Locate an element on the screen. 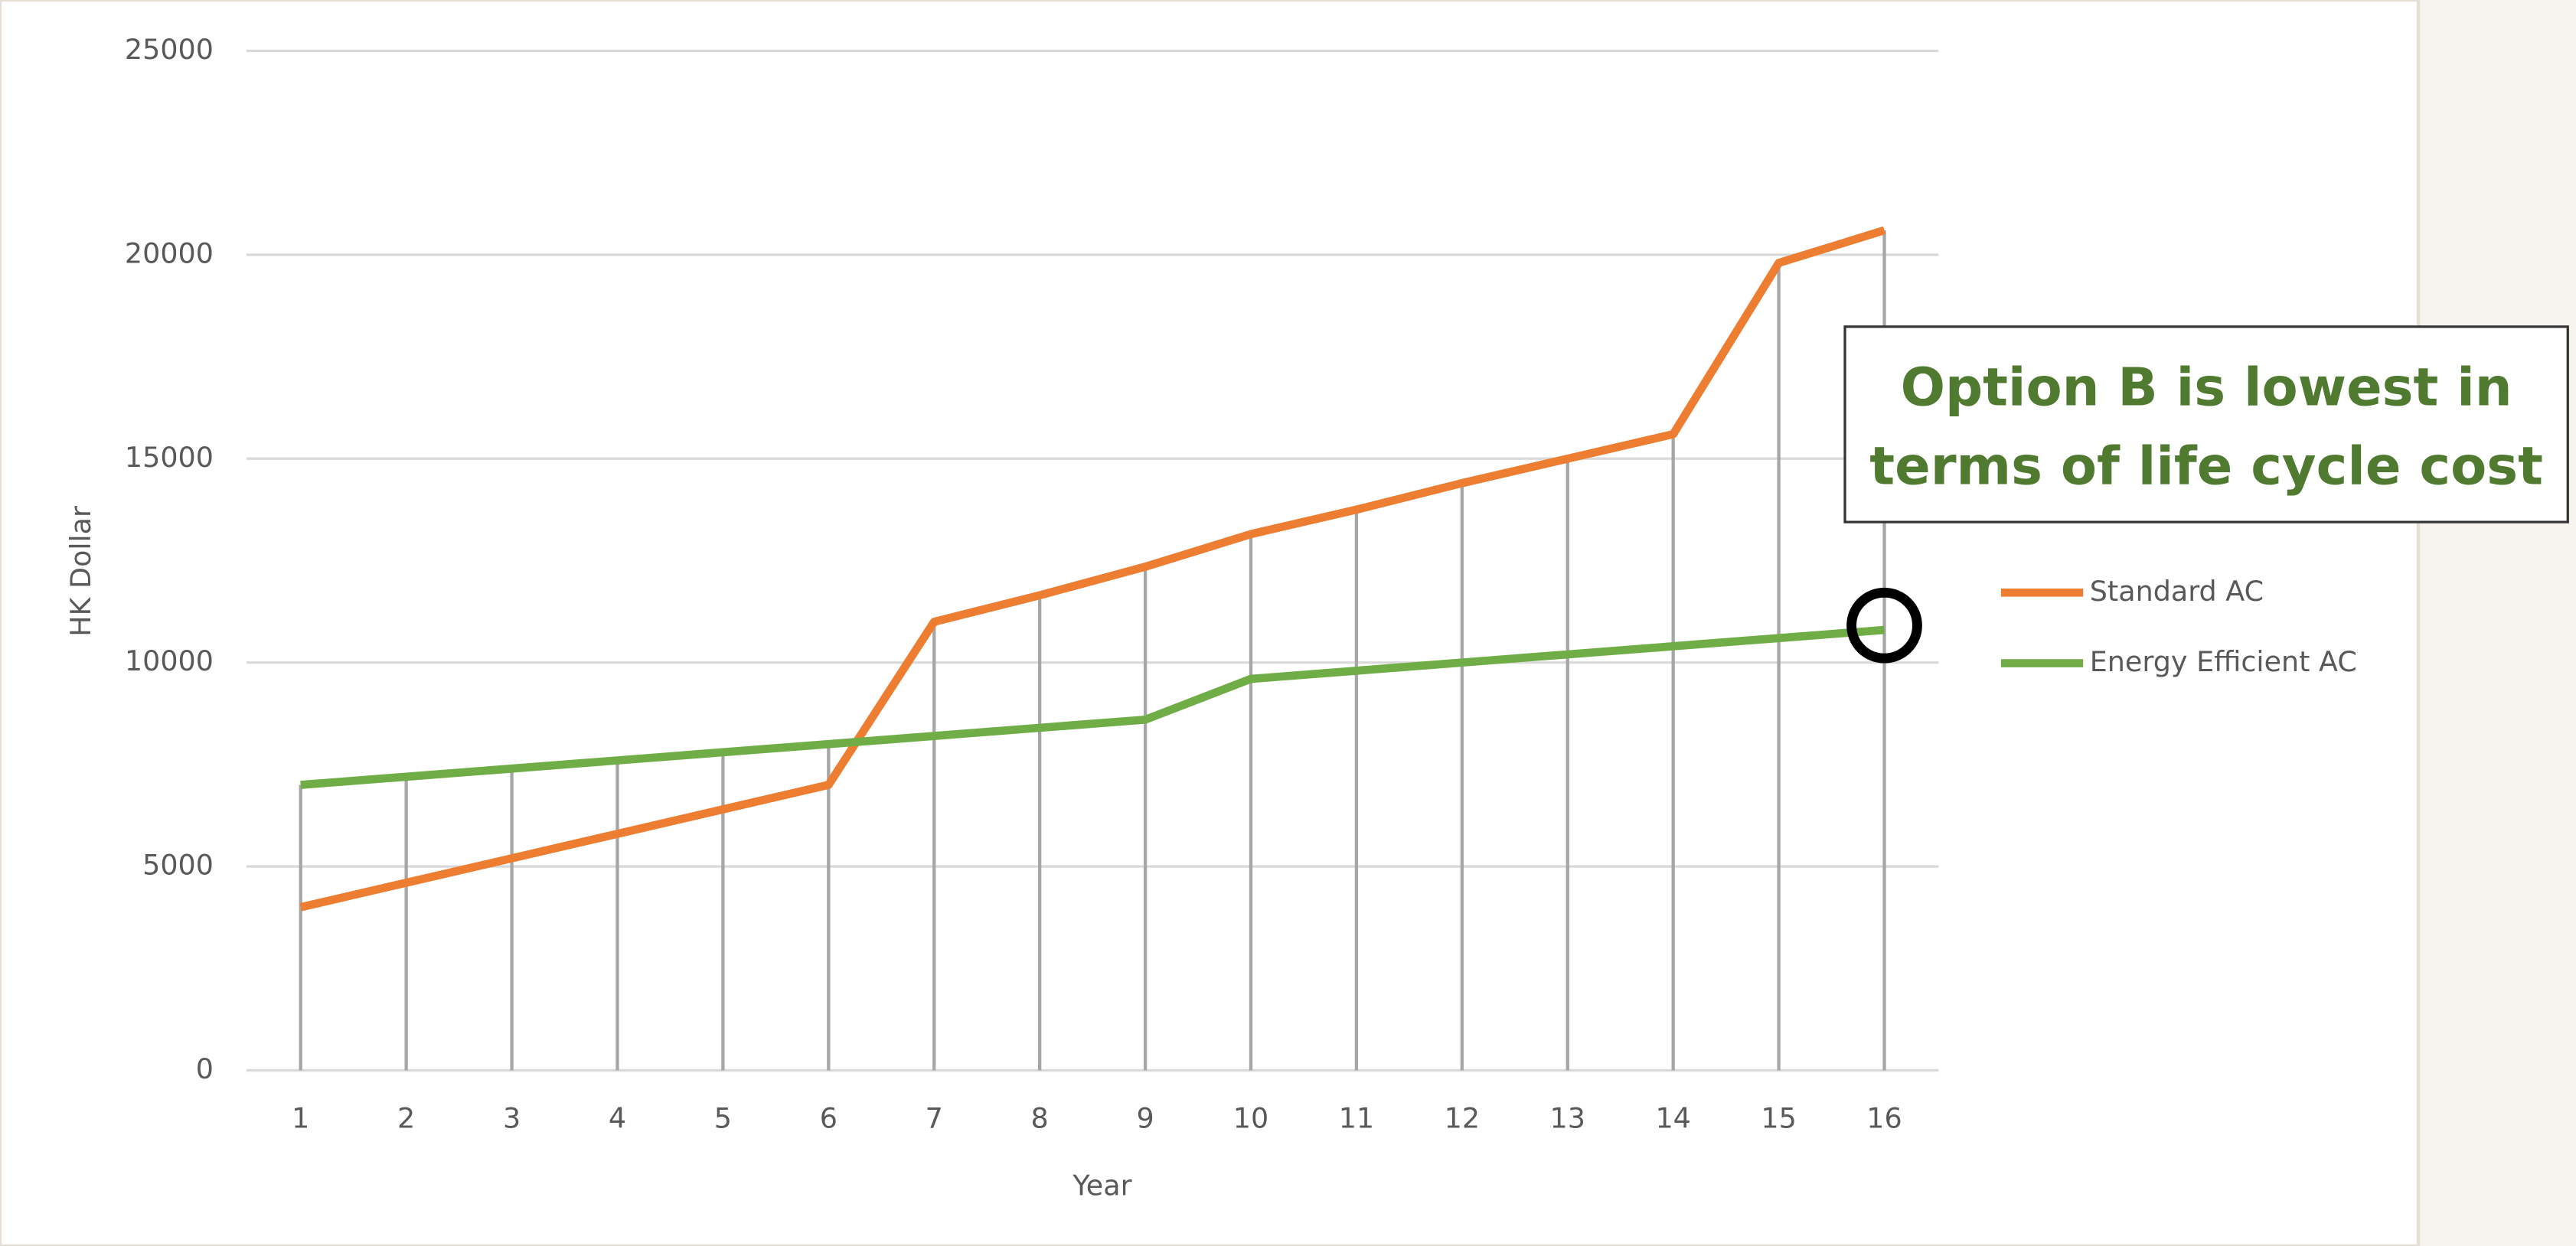 Image resolution: width=2576 pixels, height=1246 pixels. x-tick-label: 4 is located at coordinates (617, 1117).